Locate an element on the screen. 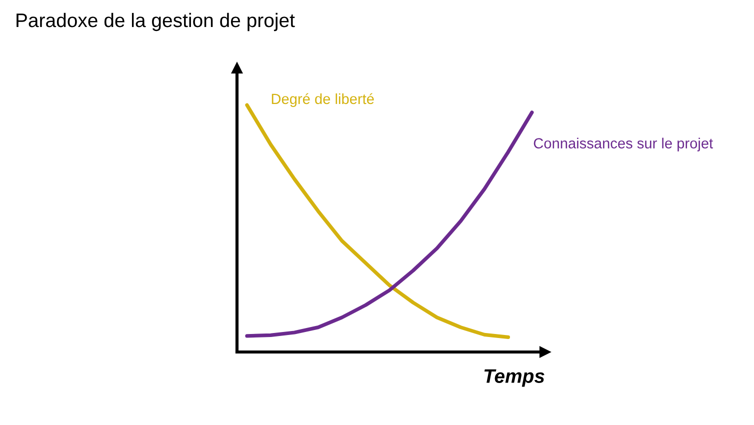 The image size is (754, 425). series-label: Connaissances sur le projet is located at coordinates (623, 145).